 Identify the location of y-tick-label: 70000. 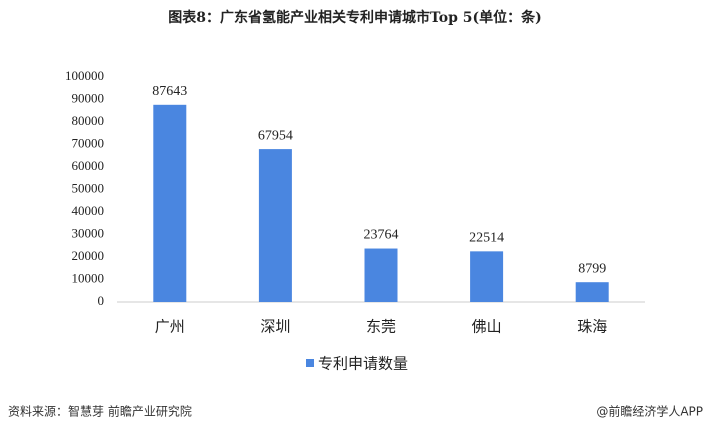
(88, 142).